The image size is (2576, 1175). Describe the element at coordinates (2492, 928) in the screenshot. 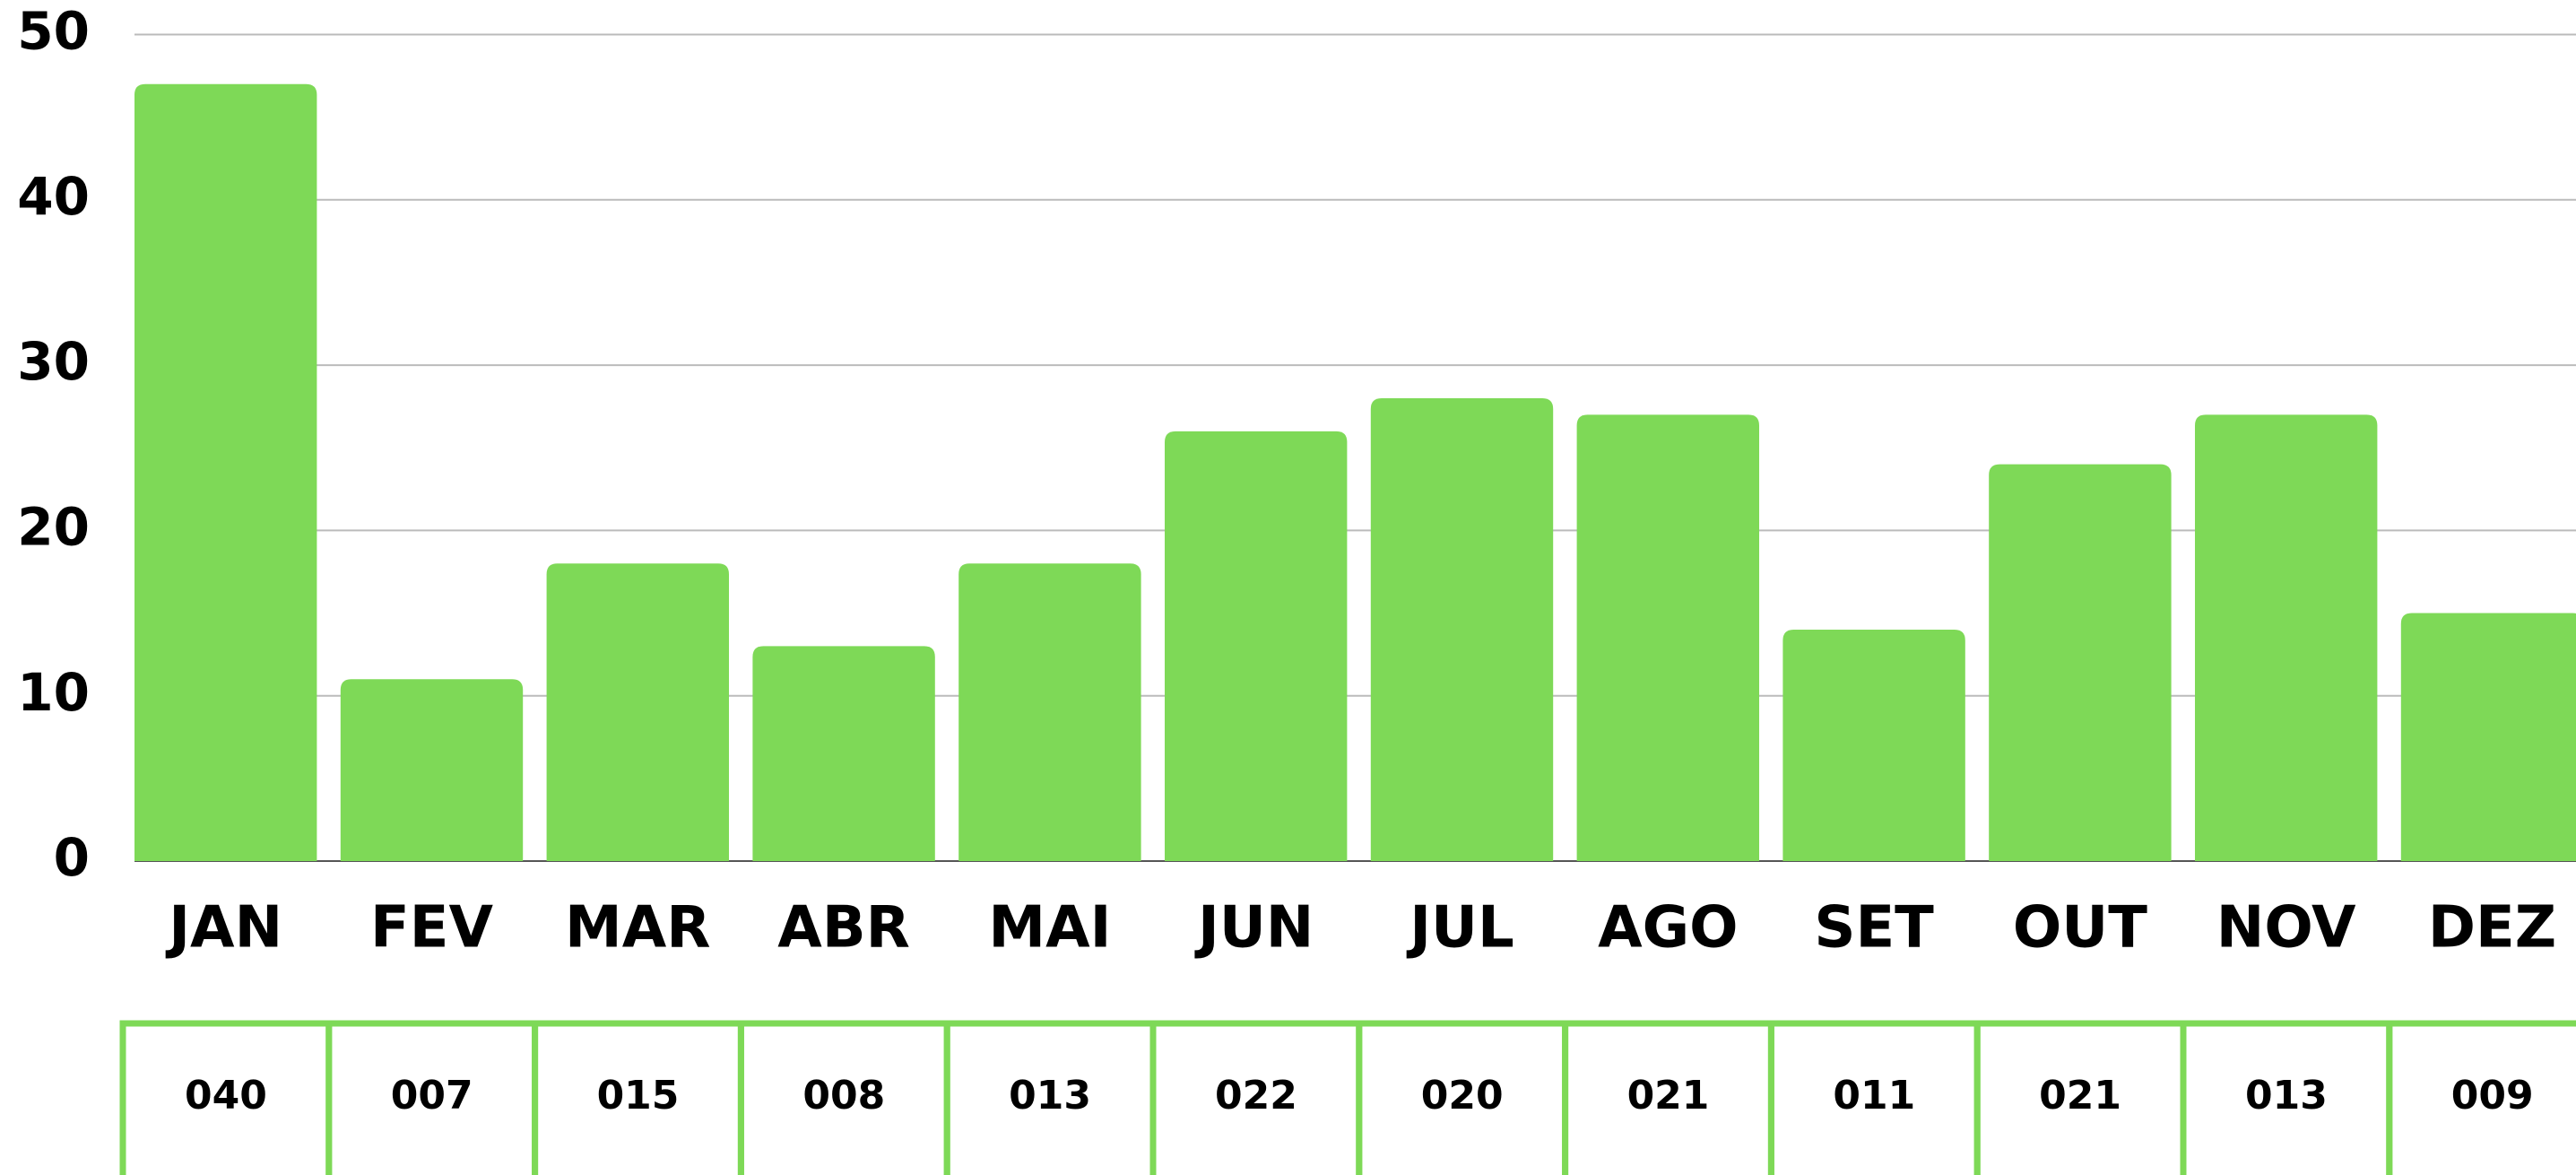

I see `x-tick-label: DEZ` at that location.